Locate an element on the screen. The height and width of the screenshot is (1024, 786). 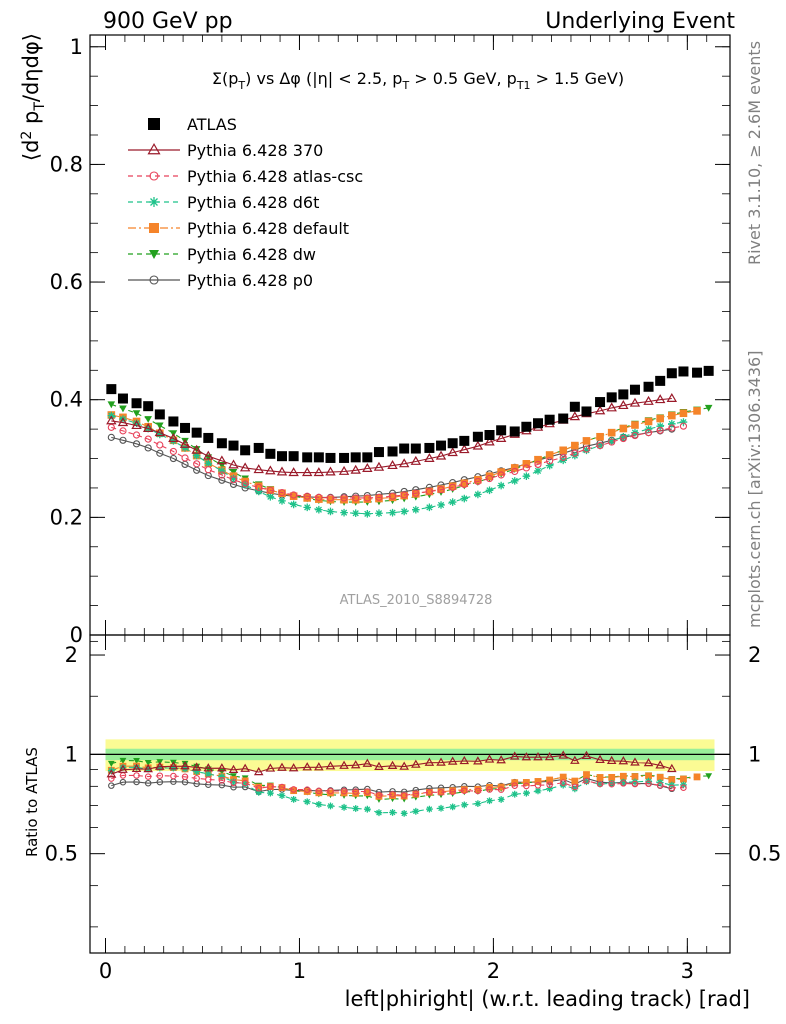
y-tick-label: 0 is located at coordinates (76, 635).